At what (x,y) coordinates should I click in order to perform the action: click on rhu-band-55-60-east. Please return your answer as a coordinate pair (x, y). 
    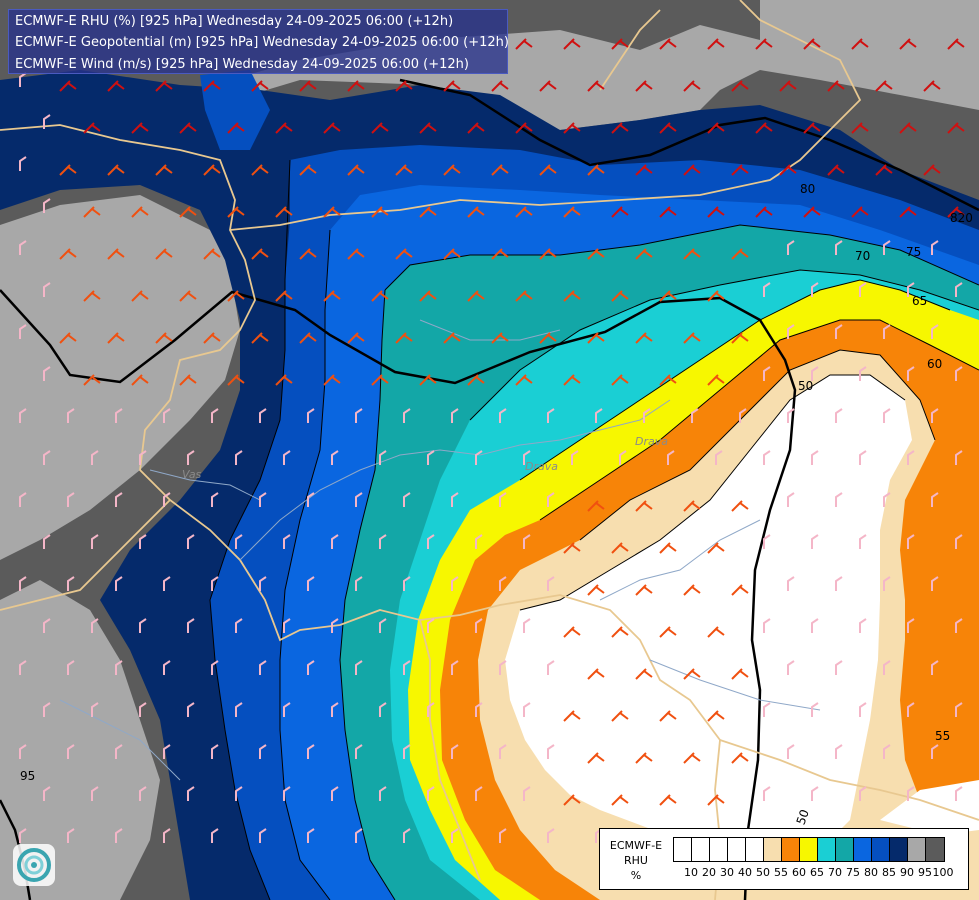
    Looking at the image, I should click on (943, 620).